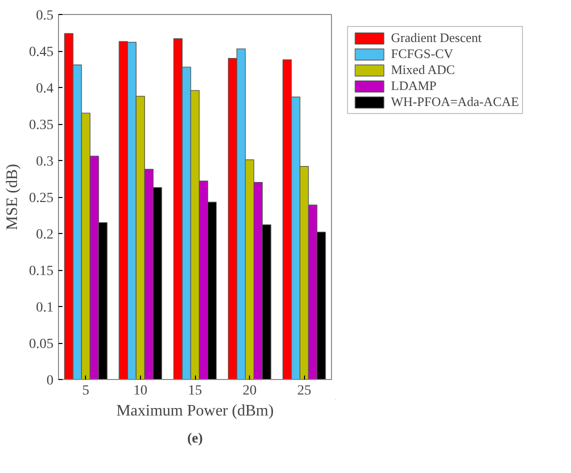  I want to click on x-tick-label: 20, so click(249, 391).